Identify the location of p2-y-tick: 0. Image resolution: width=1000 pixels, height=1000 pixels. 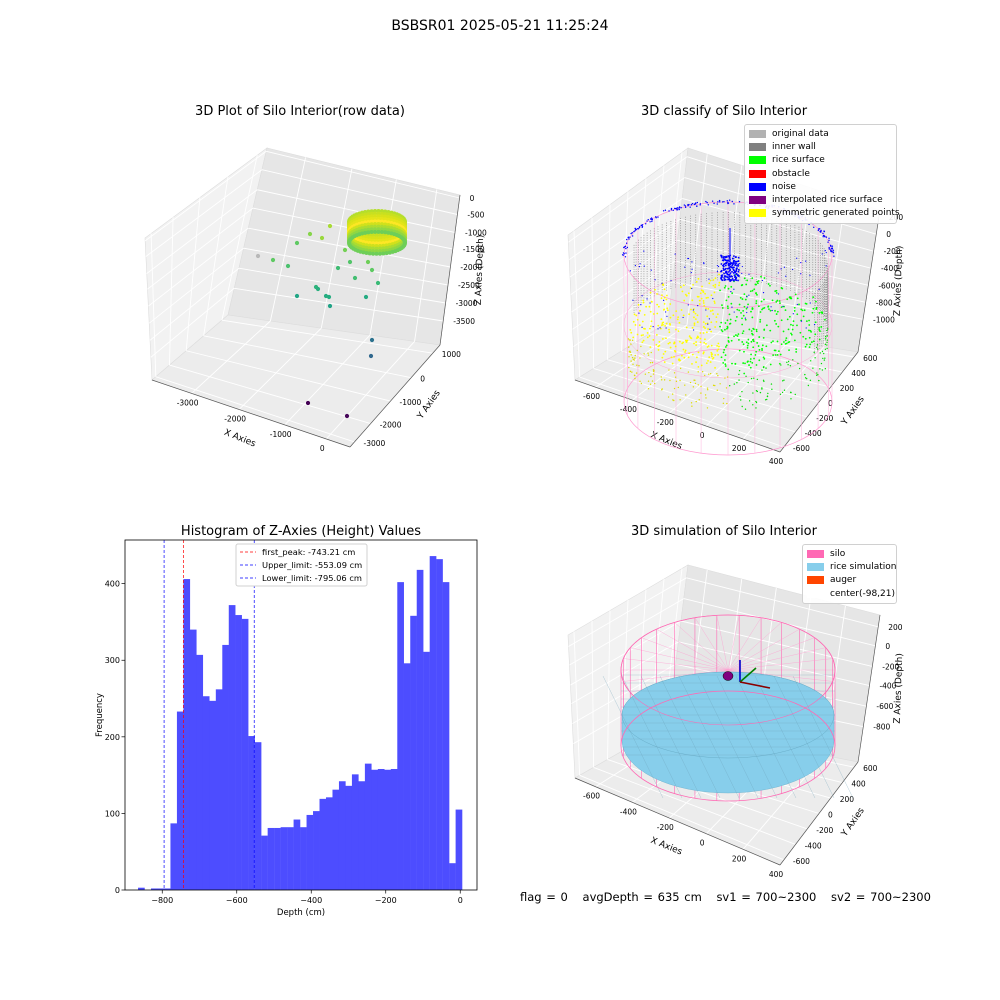
(830, 403).